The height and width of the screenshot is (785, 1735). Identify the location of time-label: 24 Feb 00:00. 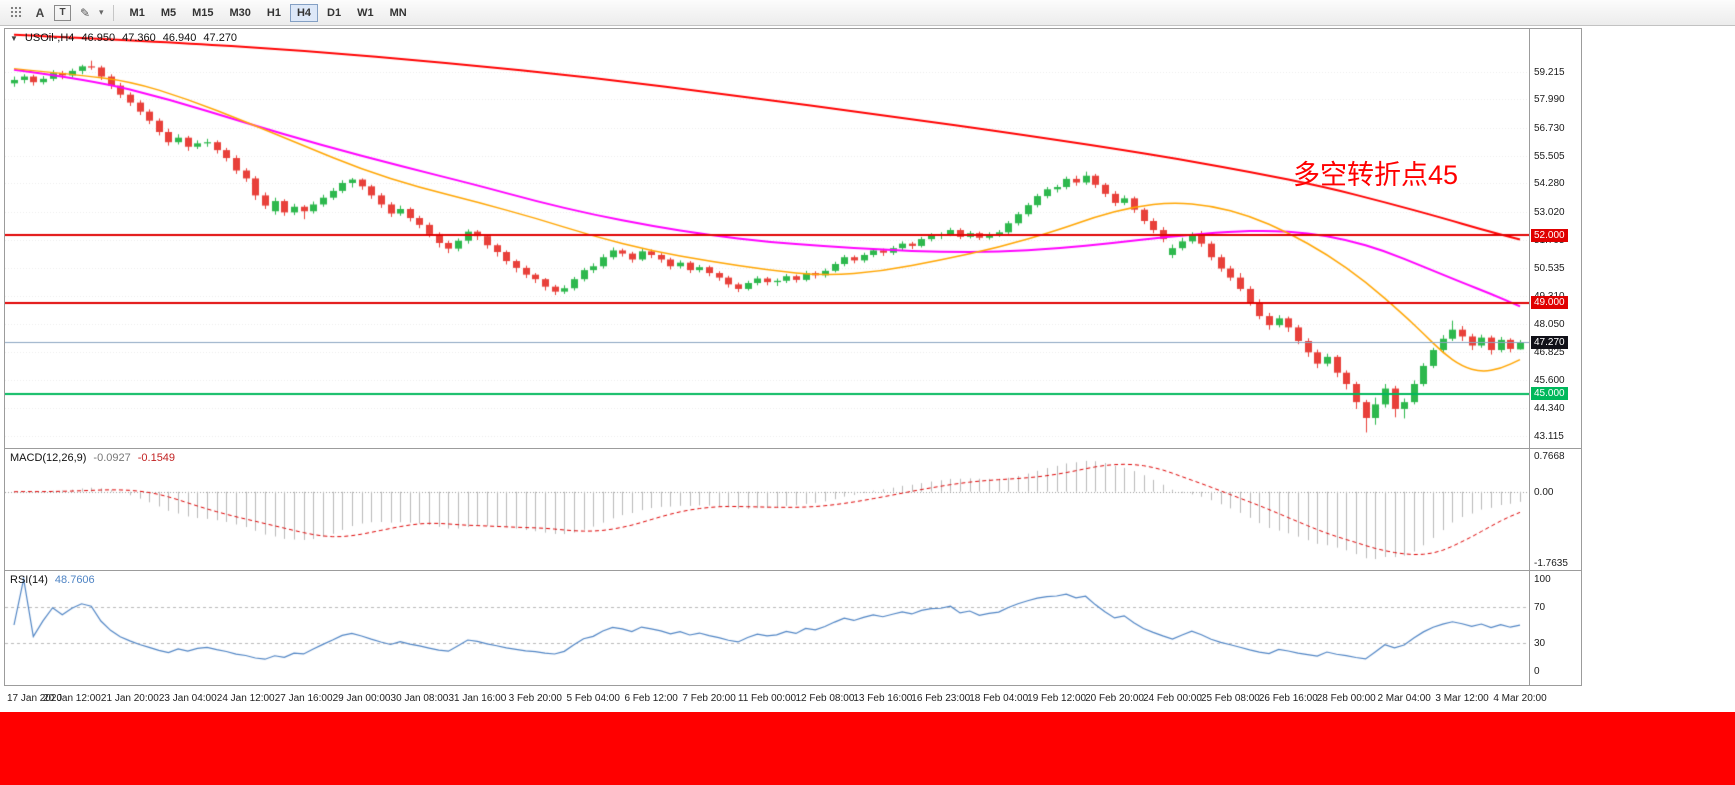
(1172, 698).